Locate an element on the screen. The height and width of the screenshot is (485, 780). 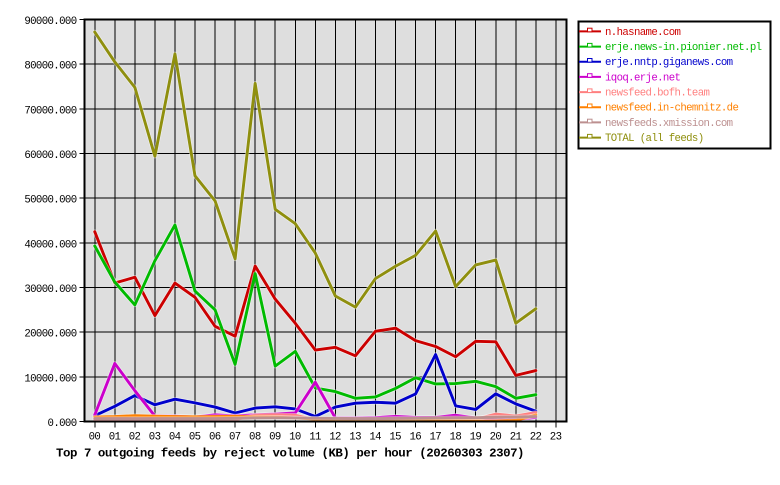
svg-text: 20000.000 is located at coordinates (50, 335).